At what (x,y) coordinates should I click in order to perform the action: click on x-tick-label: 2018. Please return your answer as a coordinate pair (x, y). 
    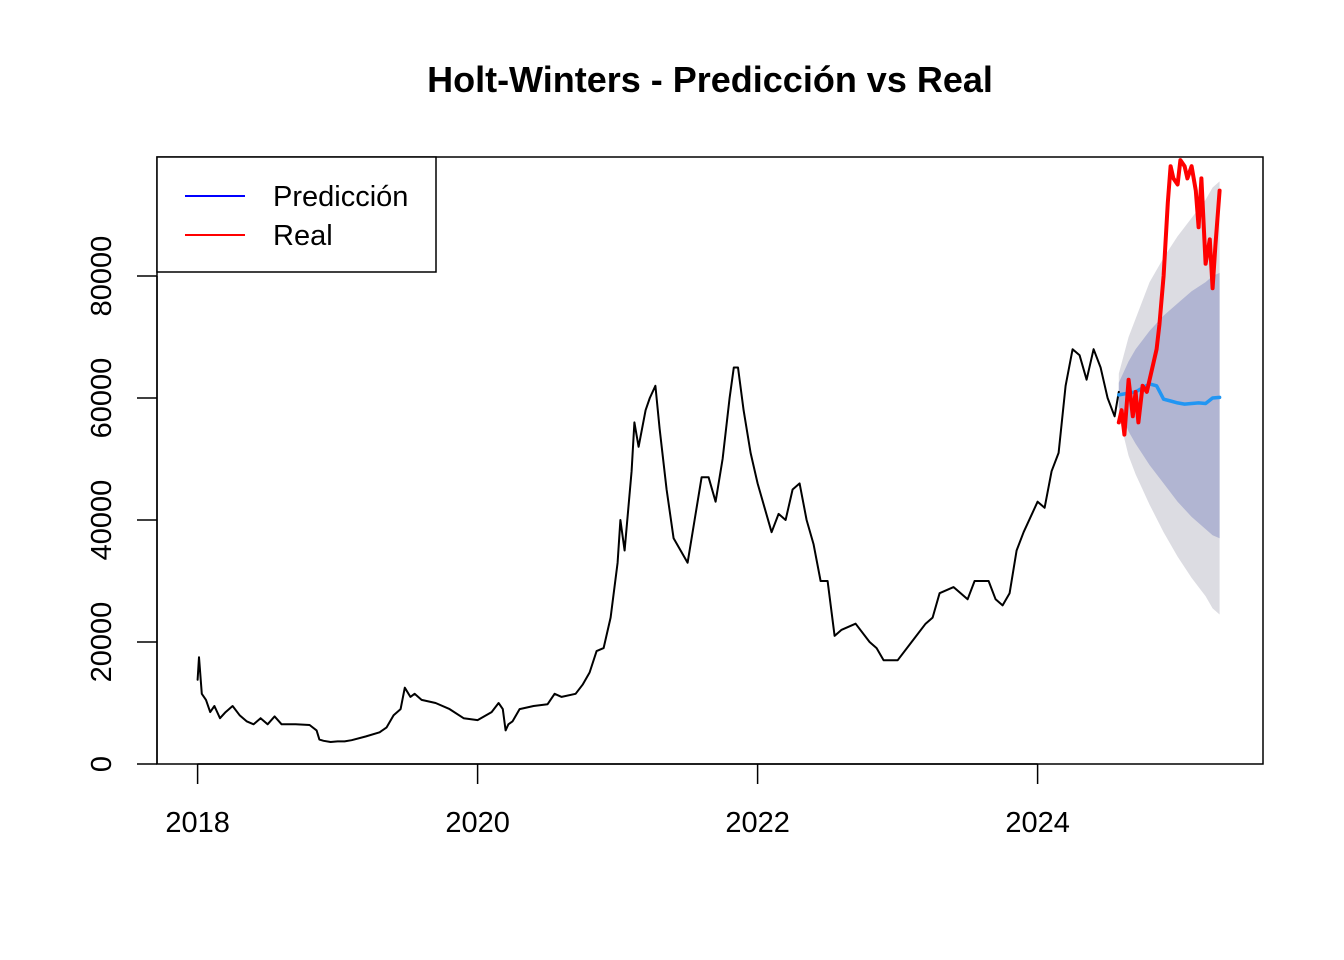
    Looking at the image, I should click on (197, 823).